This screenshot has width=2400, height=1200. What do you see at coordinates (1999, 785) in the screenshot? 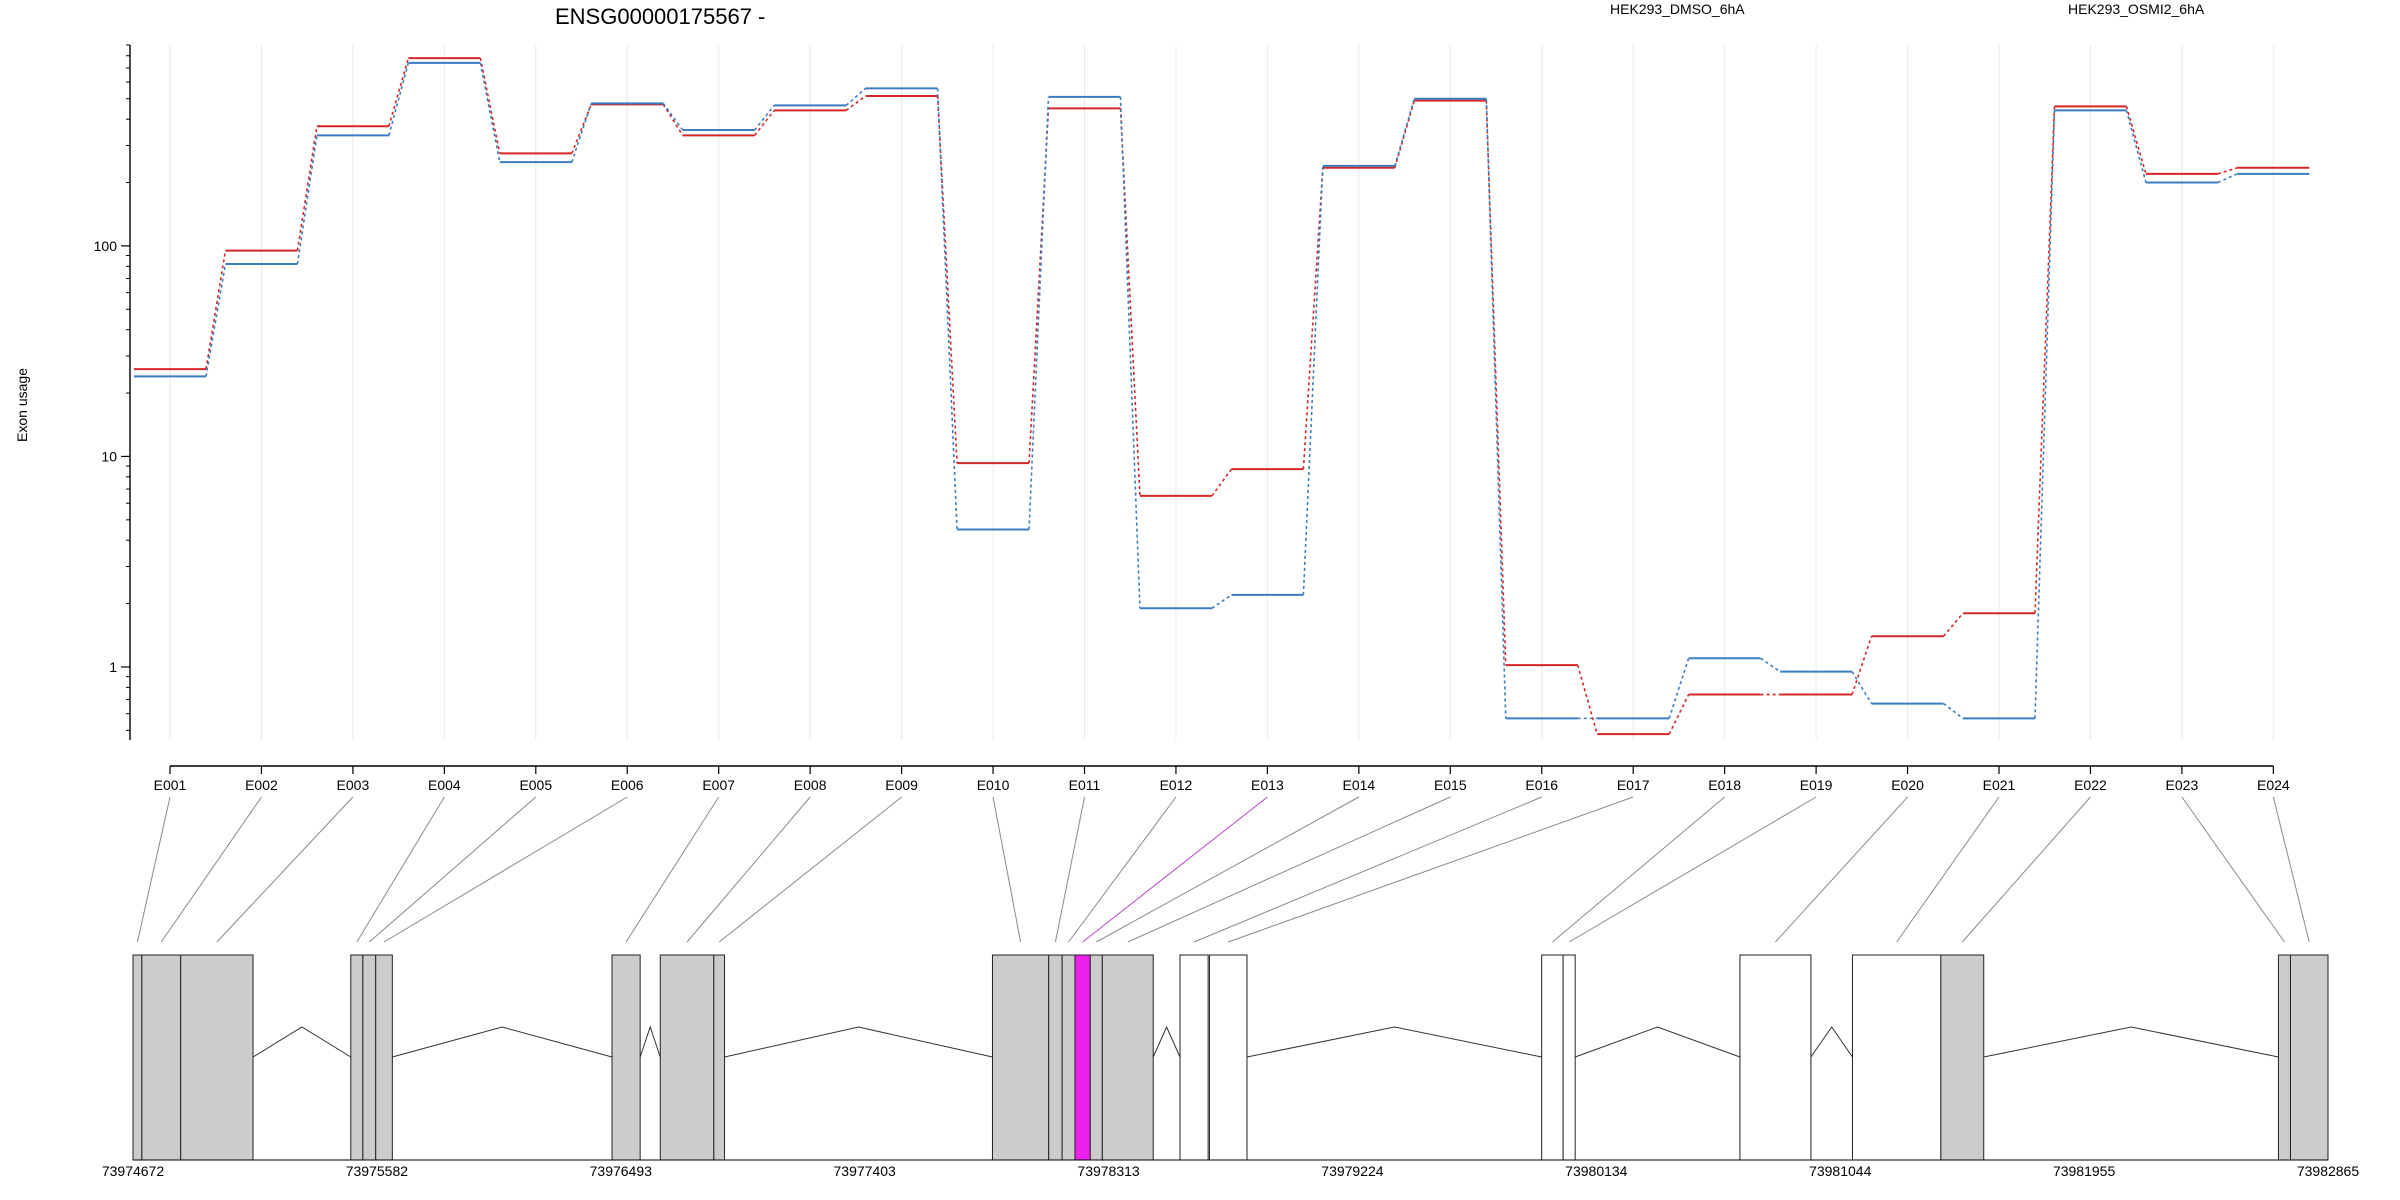
I see `x-tick-label: E021` at bounding box center [1999, 785].